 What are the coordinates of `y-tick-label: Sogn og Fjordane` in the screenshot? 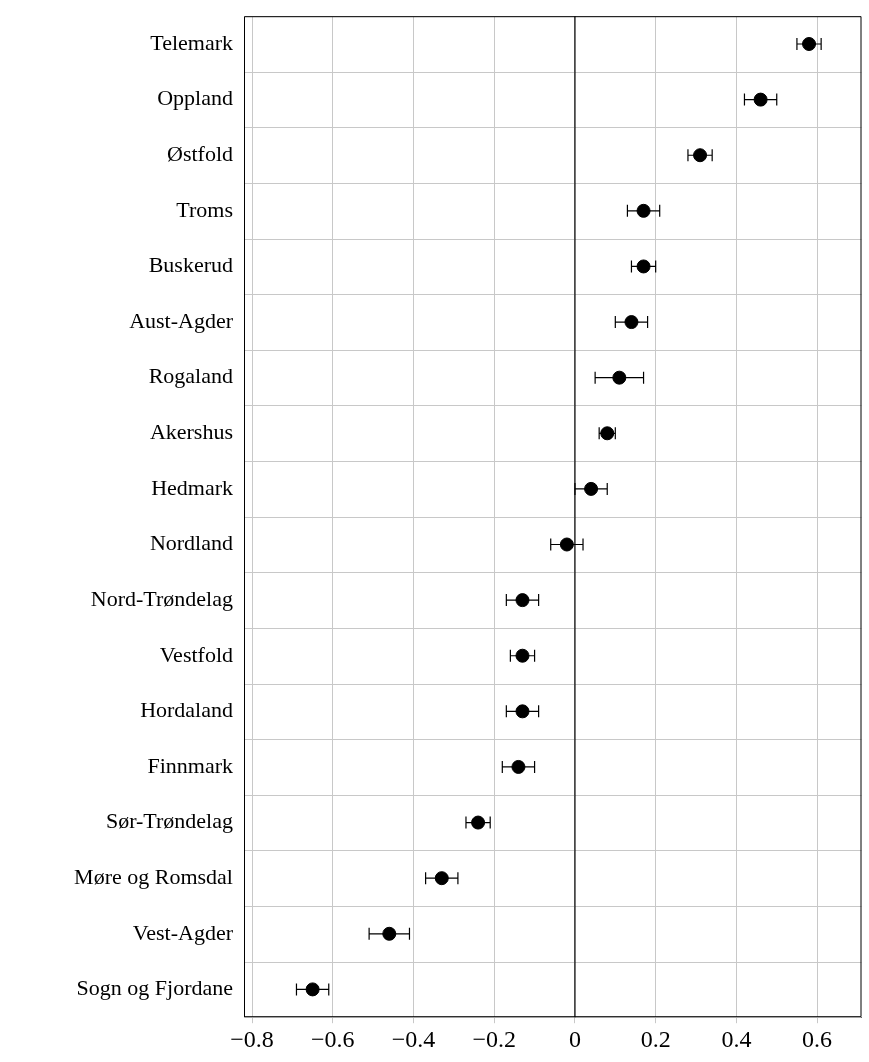 It's located at (154, 988).